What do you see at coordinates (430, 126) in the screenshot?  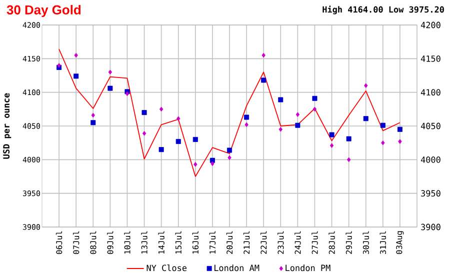 I see `y2-tick-label: 4050` at bounding box center [430, 126].